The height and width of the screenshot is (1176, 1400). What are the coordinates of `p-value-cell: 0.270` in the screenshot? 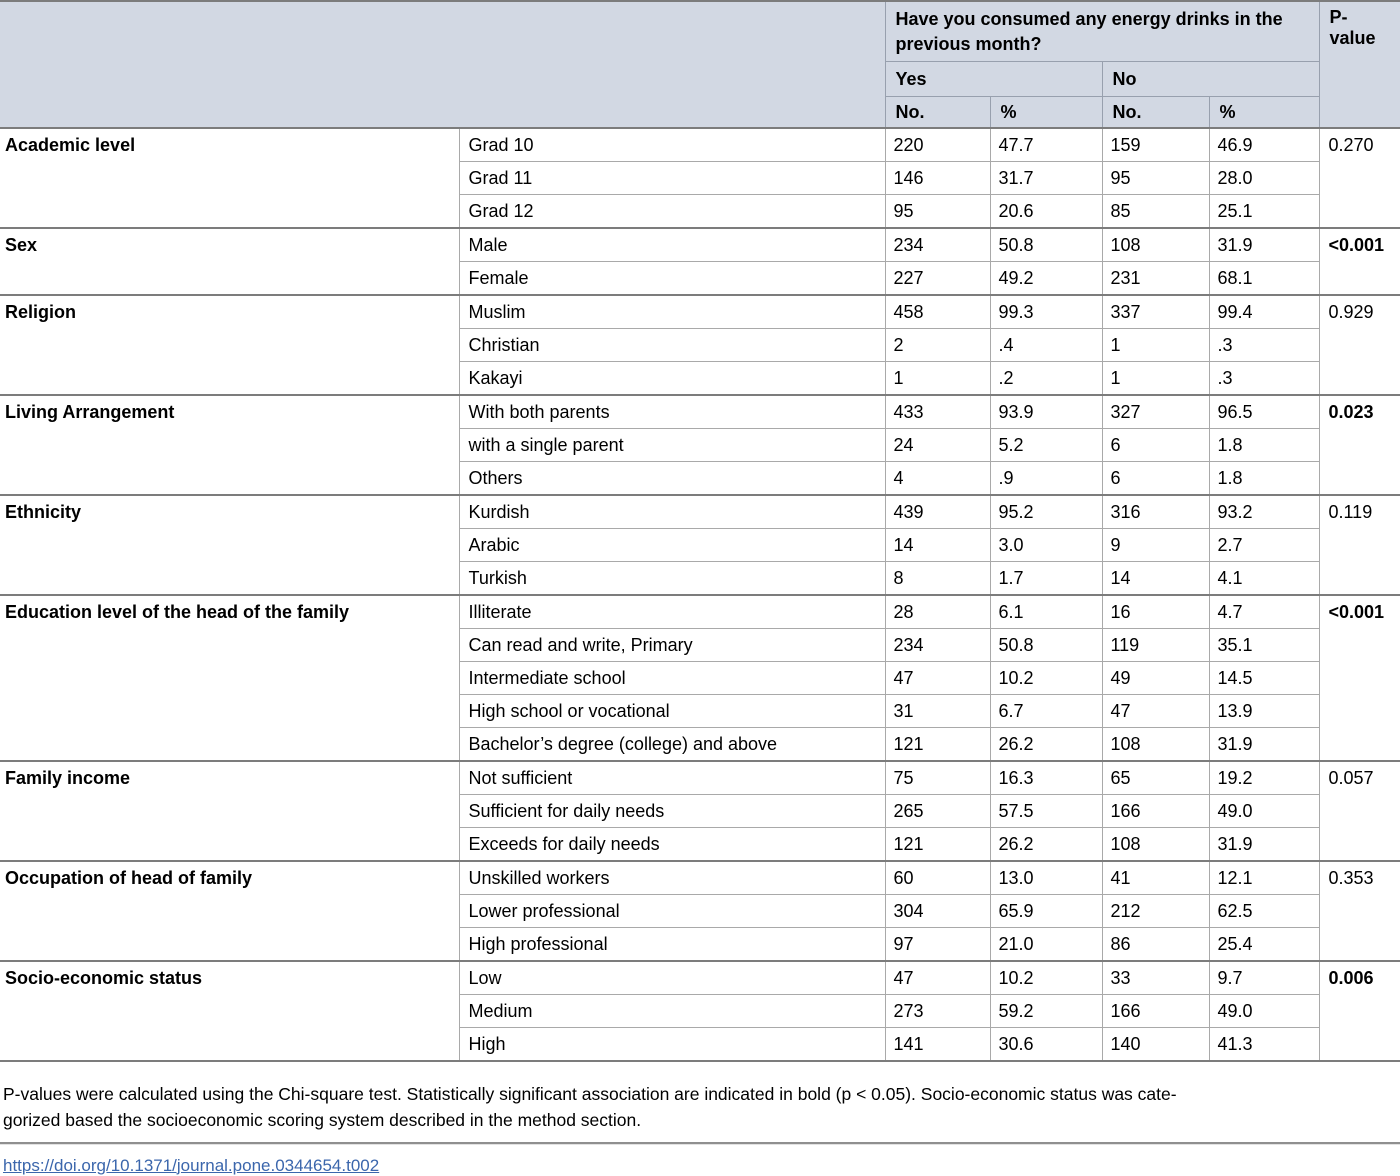 It's located at (1359, 177).